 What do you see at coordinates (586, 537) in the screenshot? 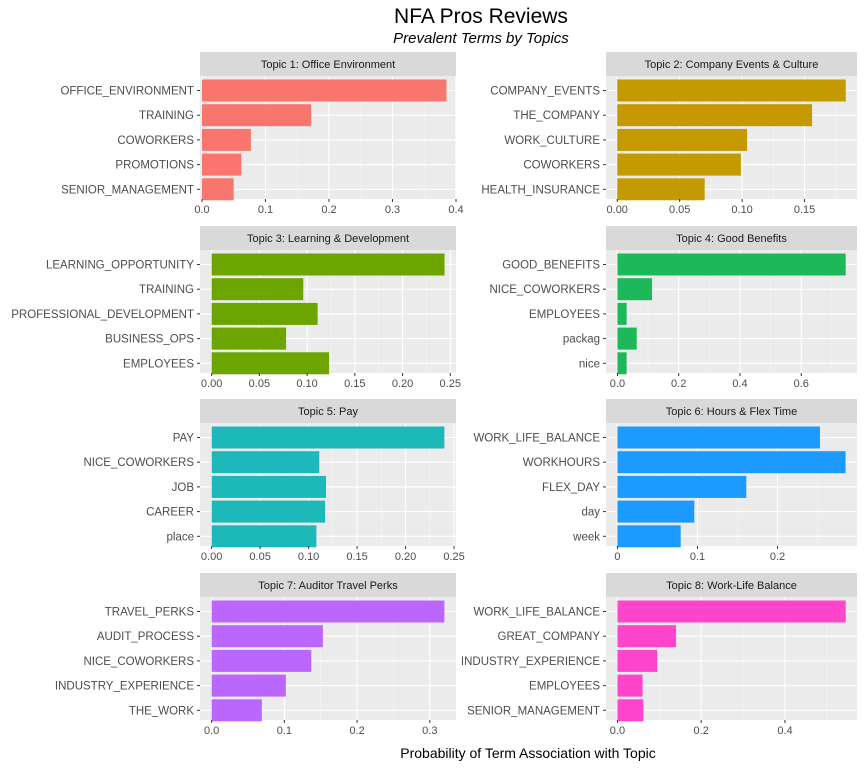
I see `category-label: week` at bounding box center [586, 537].